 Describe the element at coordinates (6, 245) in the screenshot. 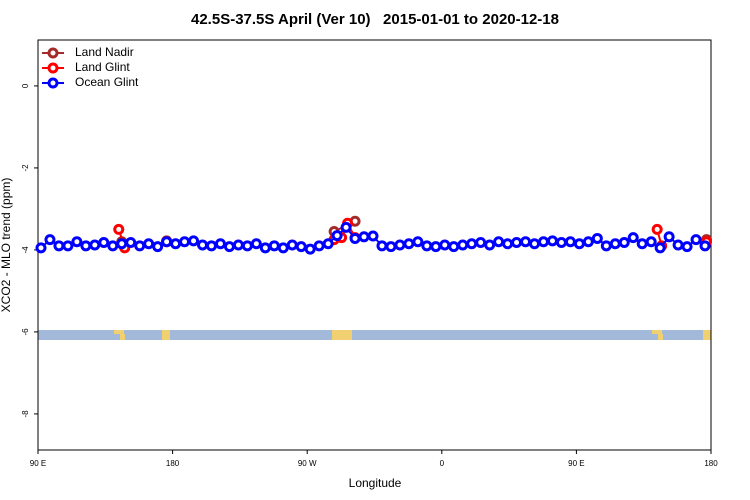

I see `y-axis-label: XCO2 - MLO trend (ppm)` at that location.